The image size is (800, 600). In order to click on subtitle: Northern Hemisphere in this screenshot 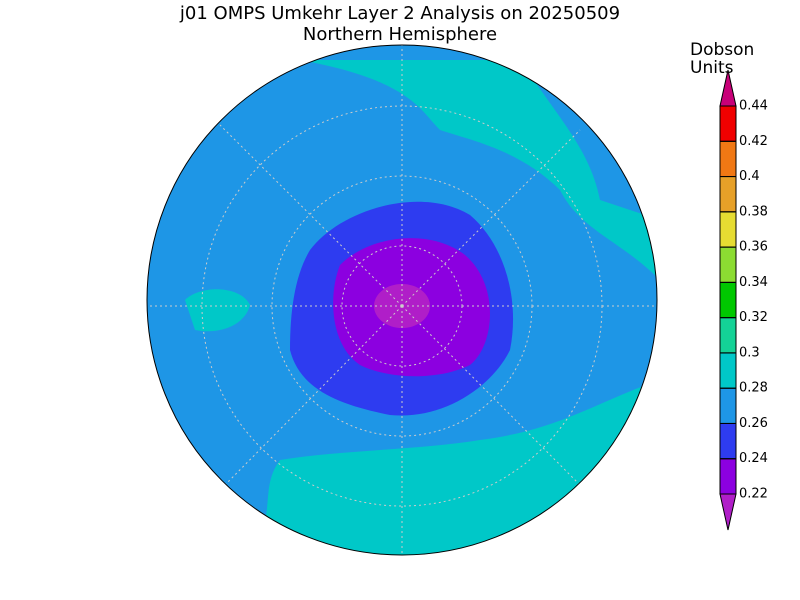, I will do `click(400, 34)`.